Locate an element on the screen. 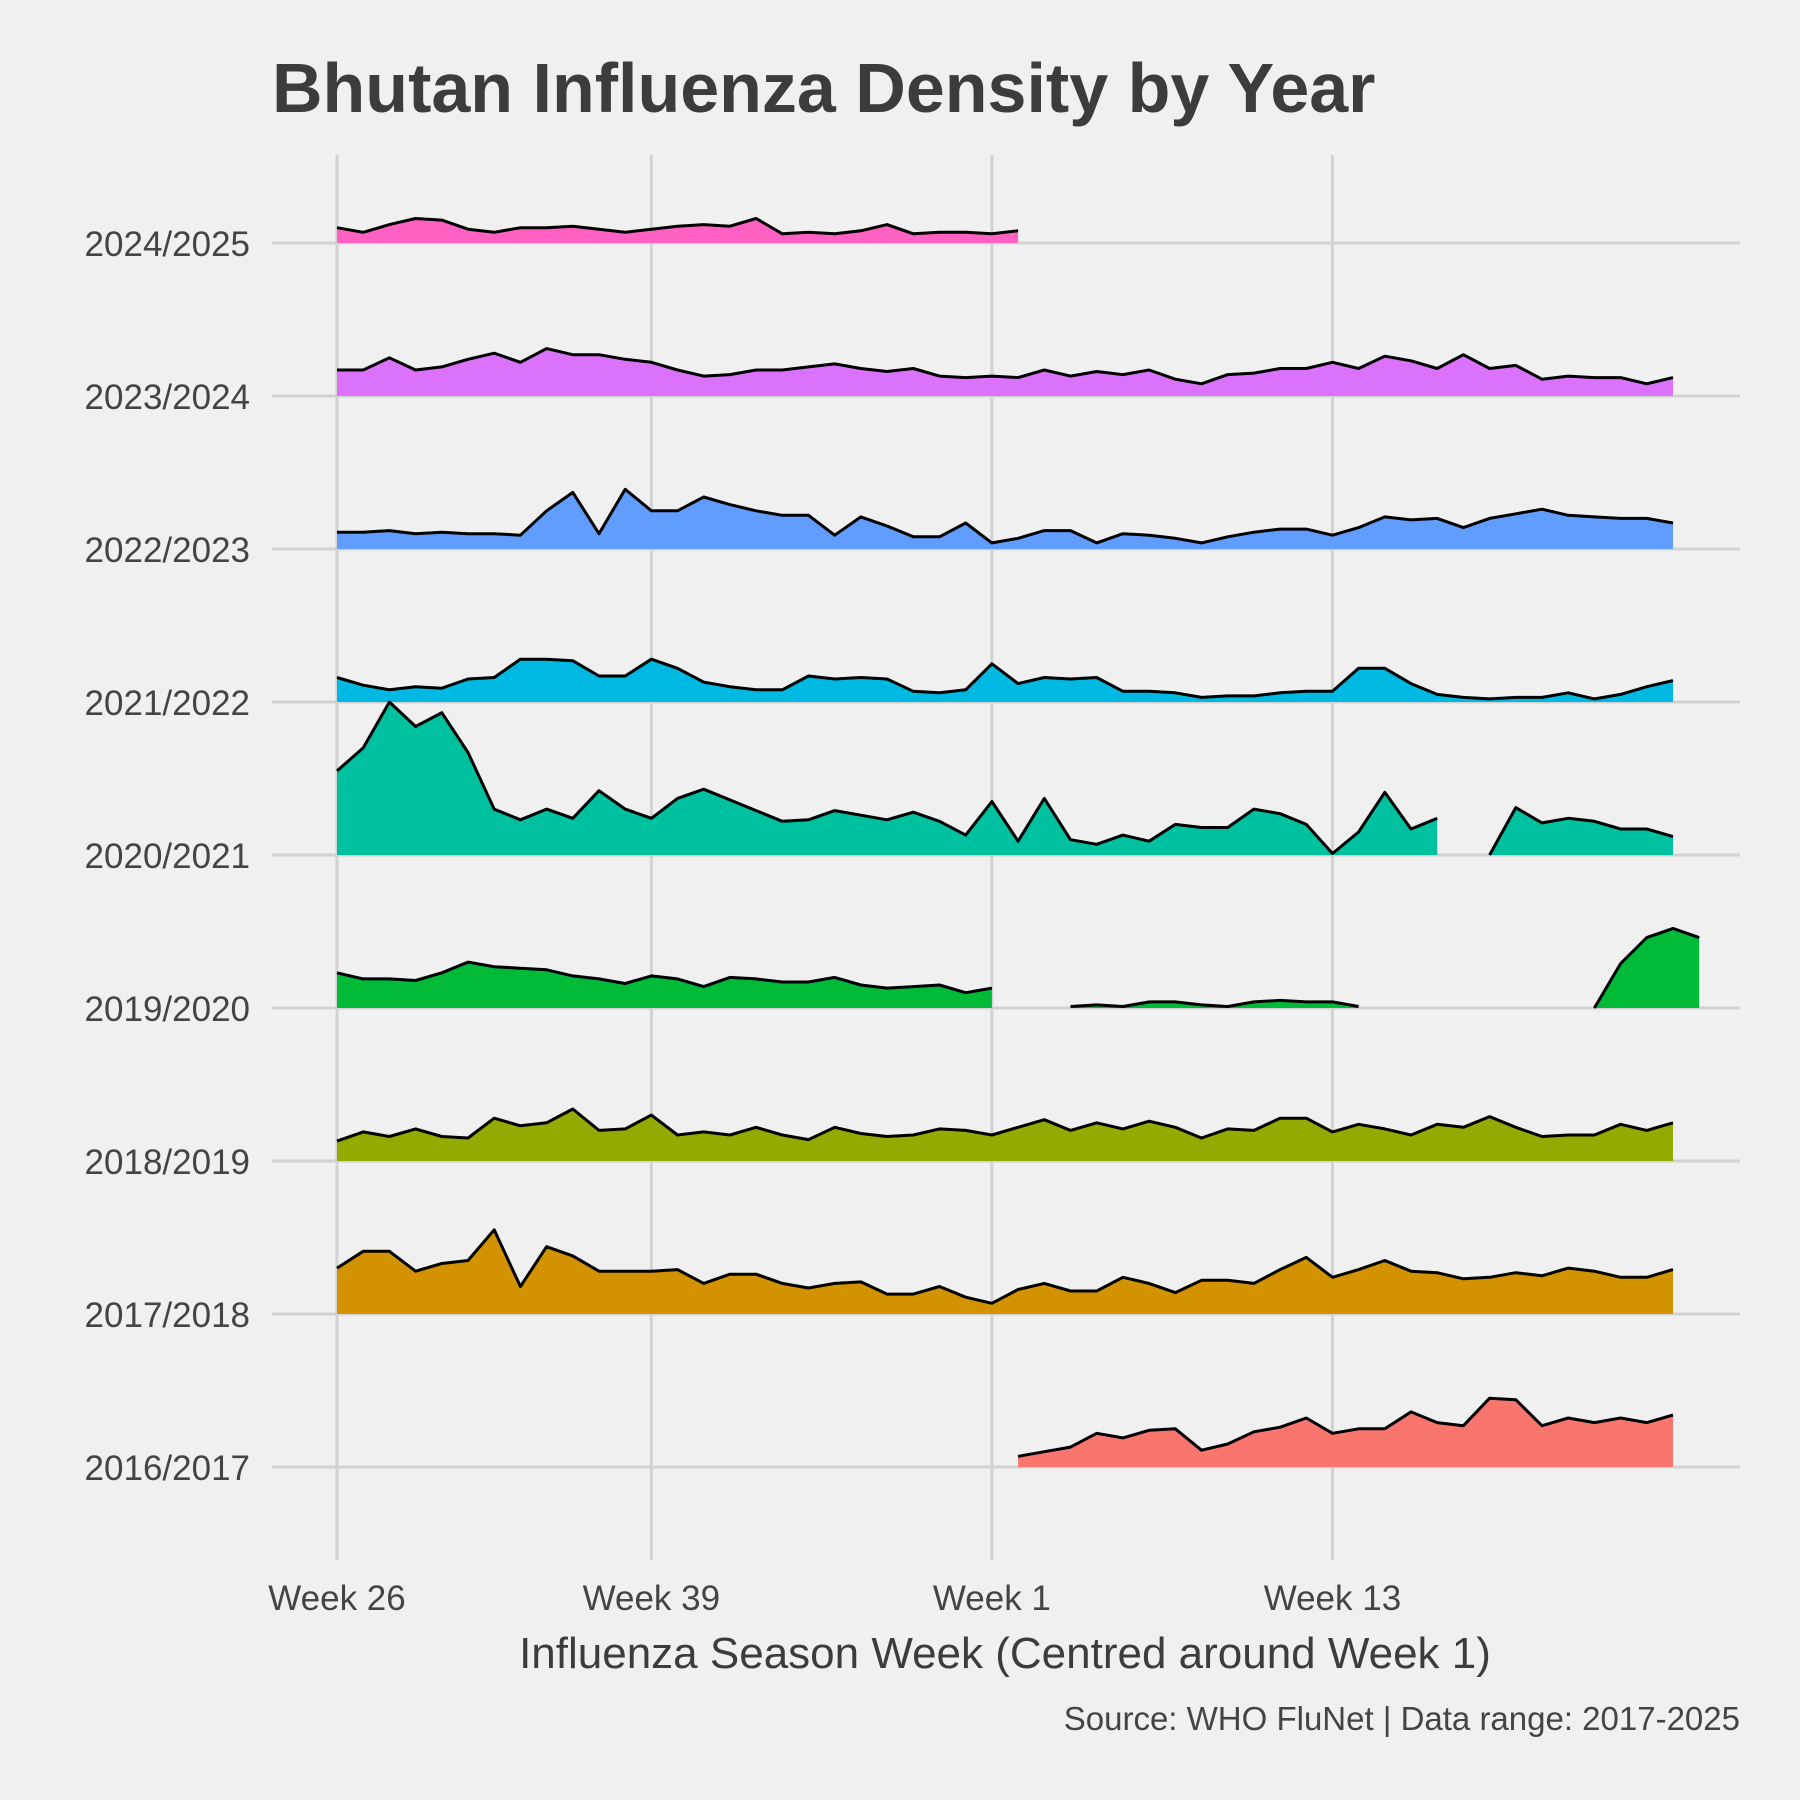 The width and height of the screenshot is (1800, 1800). y-tick-label: 2020/2021 is located at coordinates (167, 856).